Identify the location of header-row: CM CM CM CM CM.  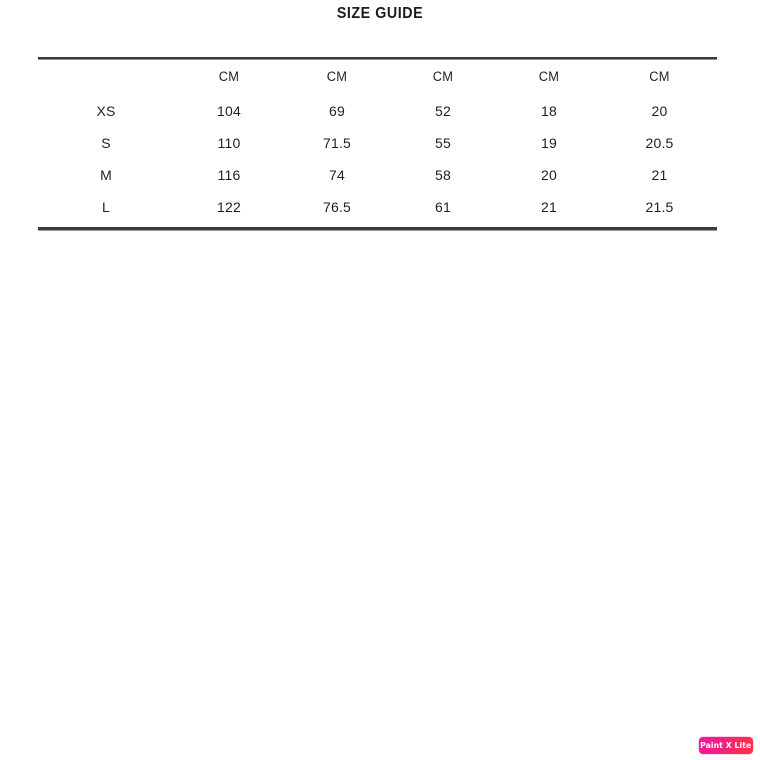
(377, 76).